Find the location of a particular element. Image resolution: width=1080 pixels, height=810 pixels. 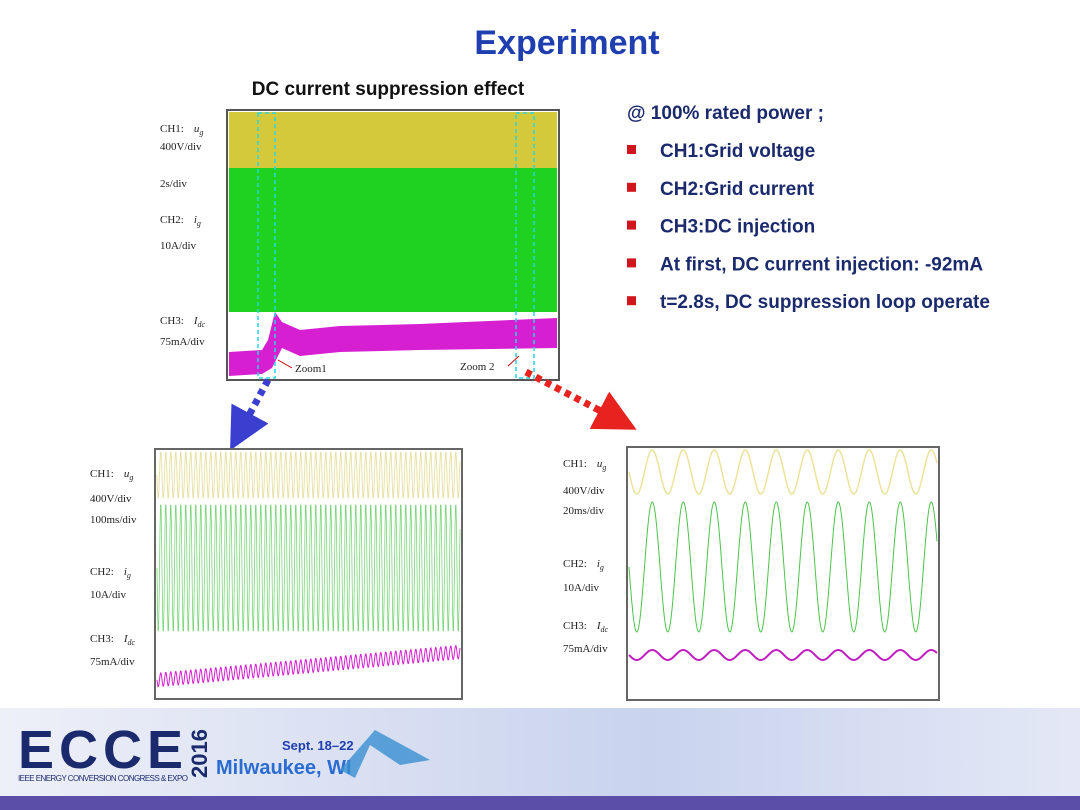

zoom2-window is located at coordinates (525, 245).